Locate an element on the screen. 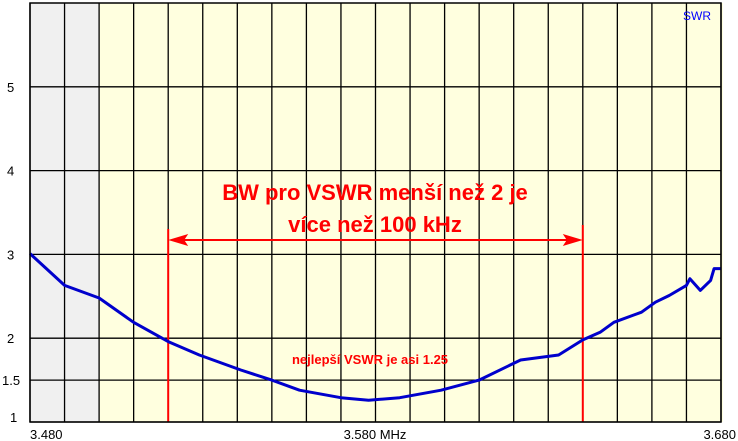 This screenshot has width=738, height=441. arrow-left-icon is located at coordinates (178, 240).